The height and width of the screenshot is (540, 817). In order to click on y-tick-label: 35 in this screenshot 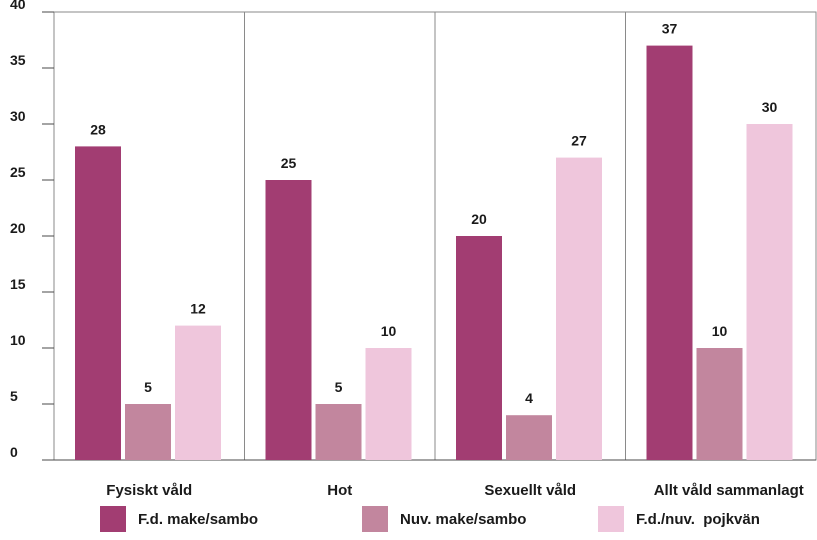, I will do `click(18, 60)`.